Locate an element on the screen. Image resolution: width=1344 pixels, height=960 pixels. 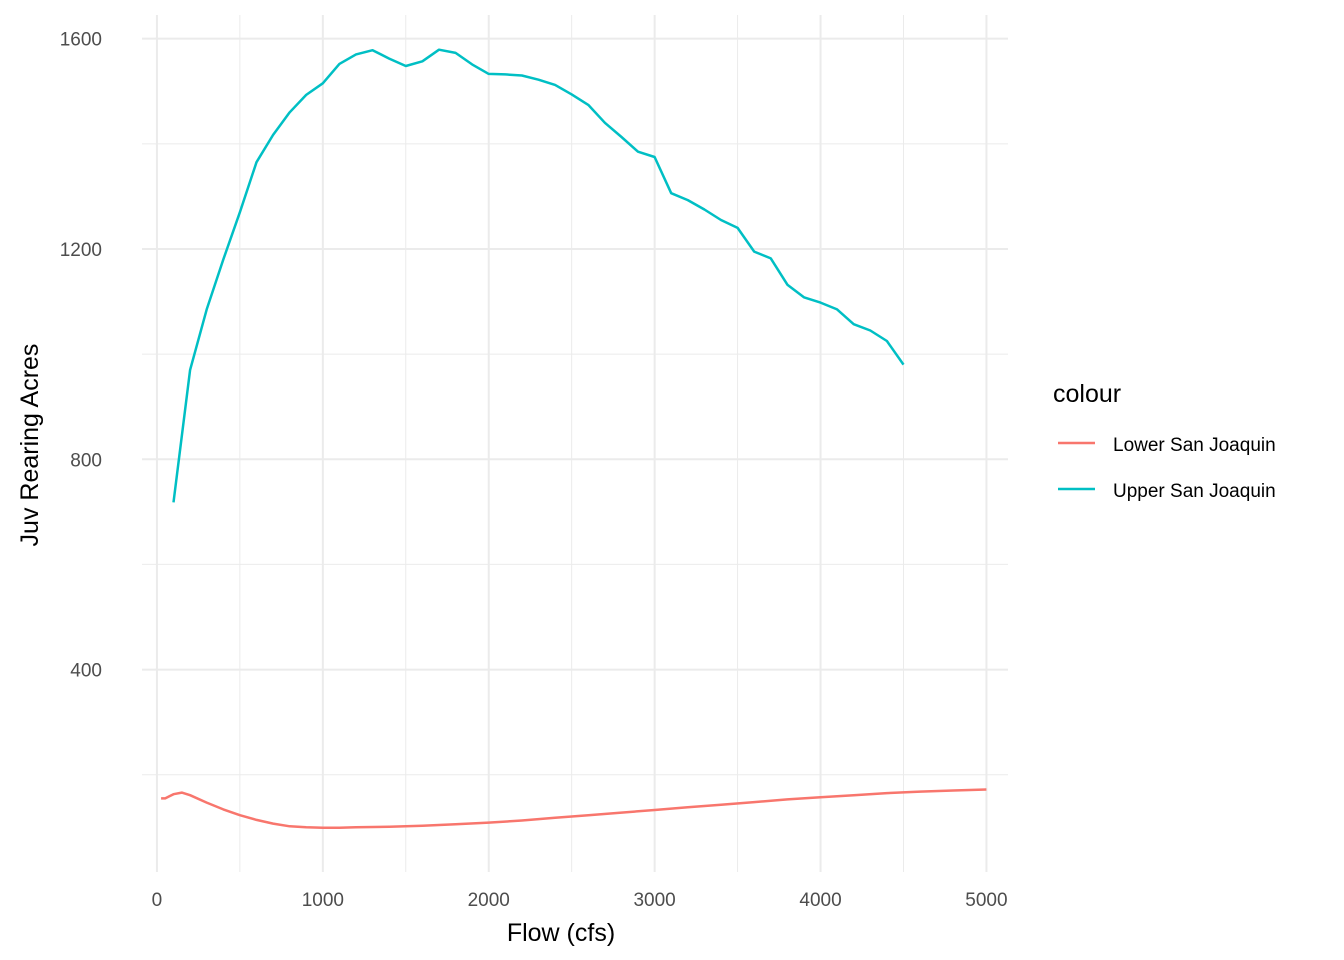
y-axis-ticks: 400 800 1200 1600 is located at coordinates (81, 356).